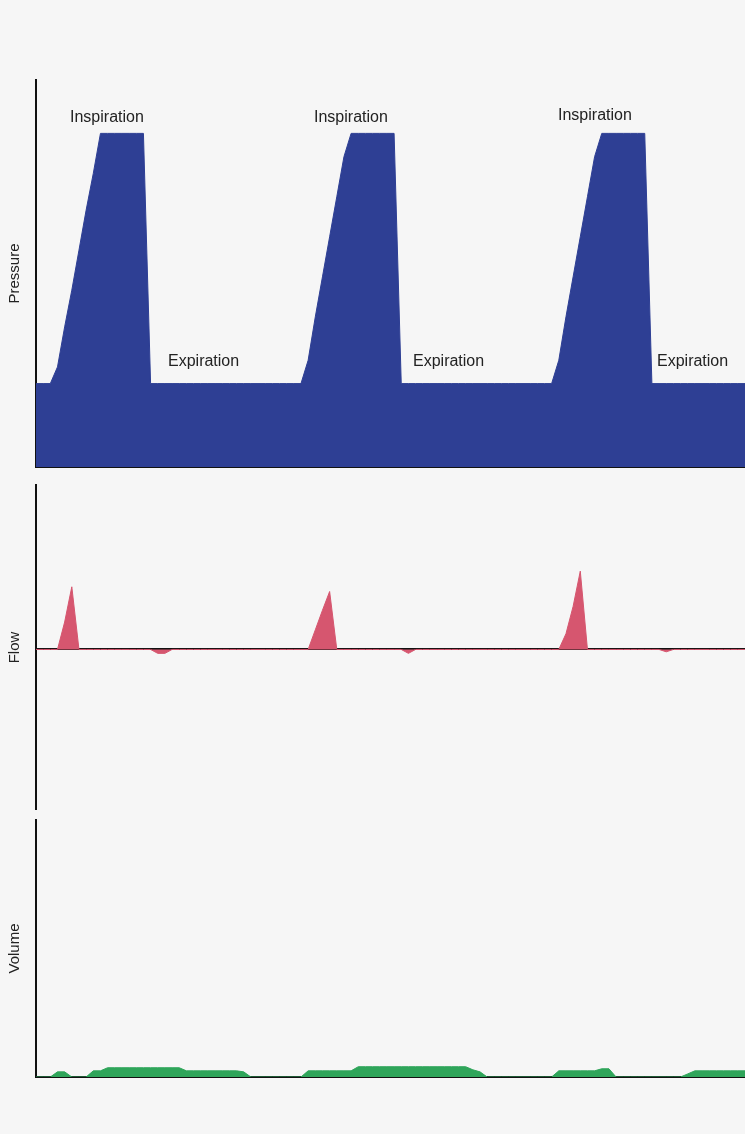 The width and height of the screenshot is (745, 1134). Describe the element at coordinates (14, 647) in the screenshot. I see `y-axis-title: Flow` at that location.